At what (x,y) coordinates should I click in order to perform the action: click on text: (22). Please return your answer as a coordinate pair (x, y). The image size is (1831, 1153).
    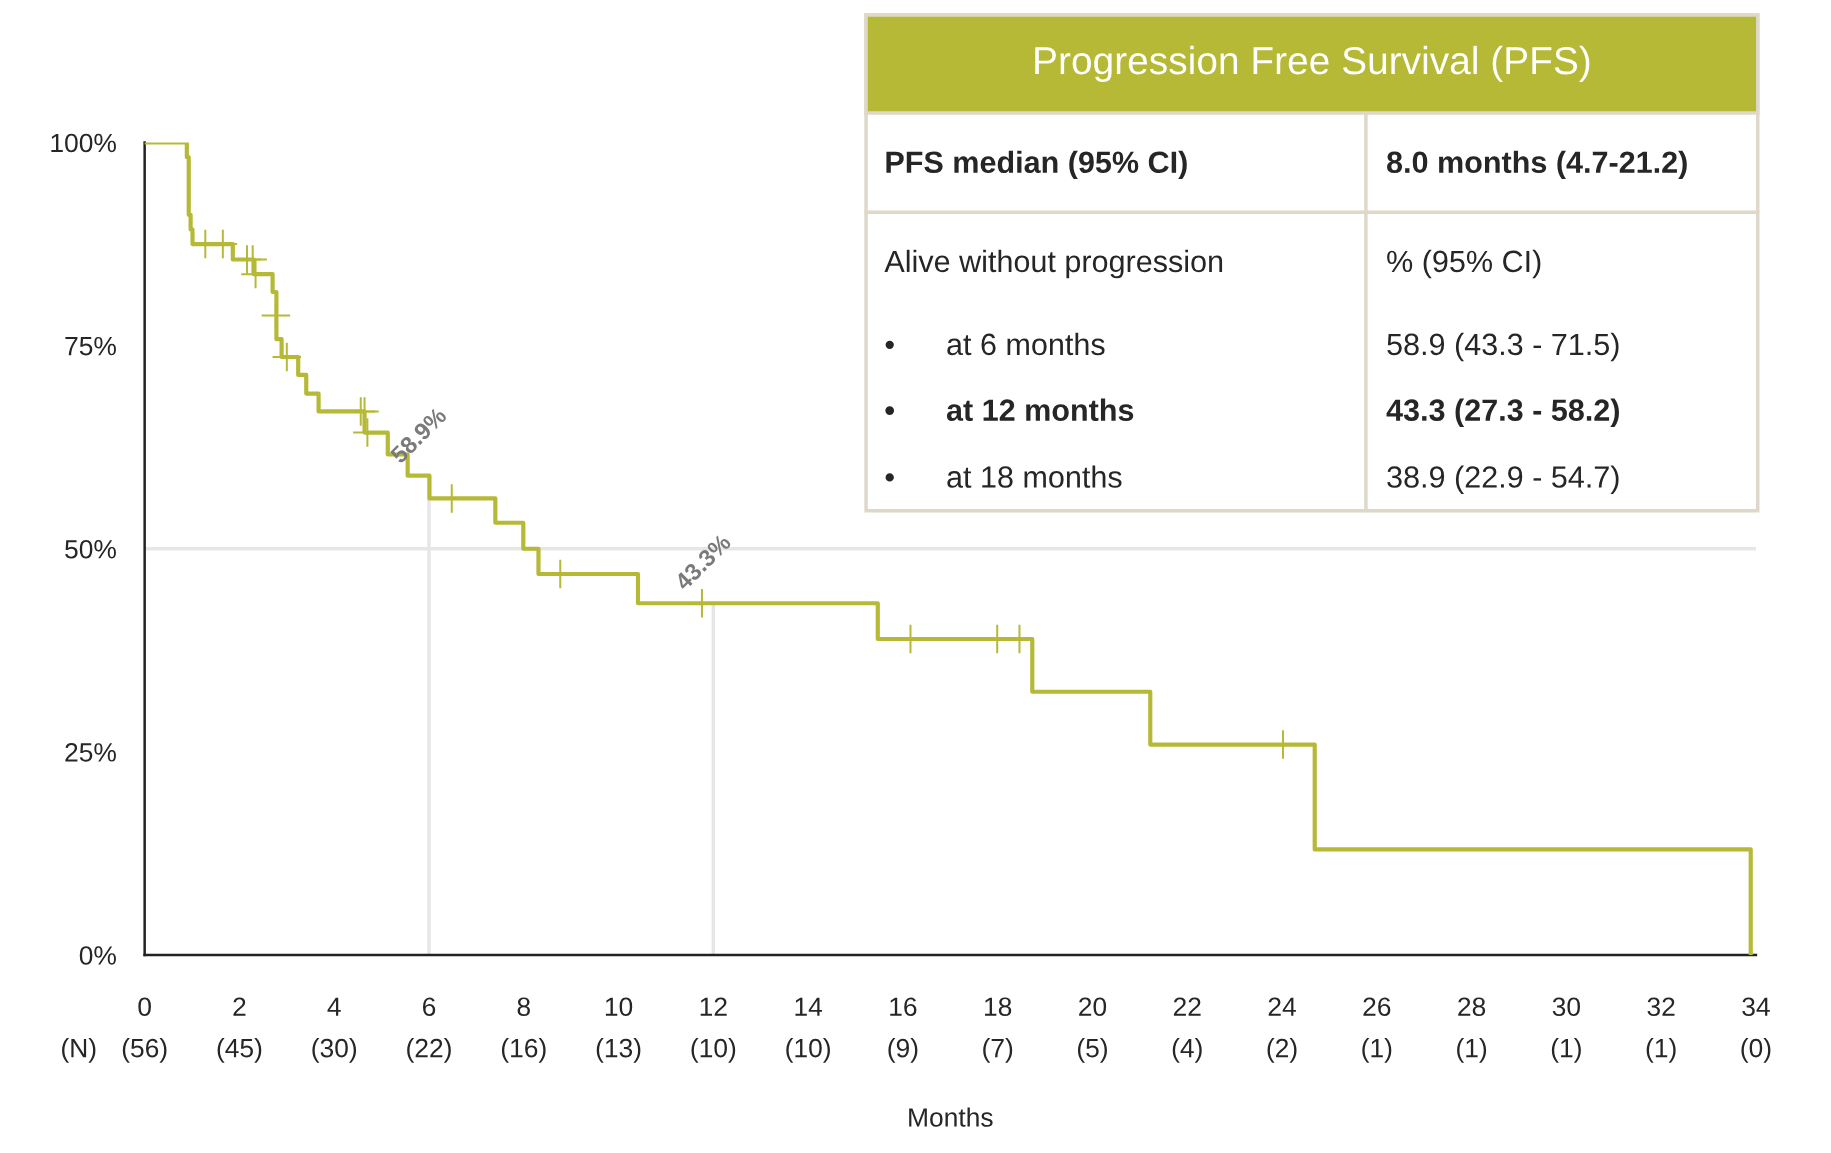
    Looking at the image, I should click on (429, 1050).